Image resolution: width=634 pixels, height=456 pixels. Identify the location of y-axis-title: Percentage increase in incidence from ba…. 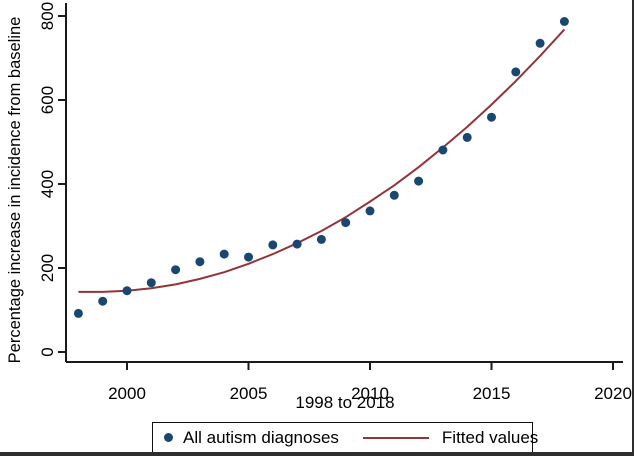
(15, 190).